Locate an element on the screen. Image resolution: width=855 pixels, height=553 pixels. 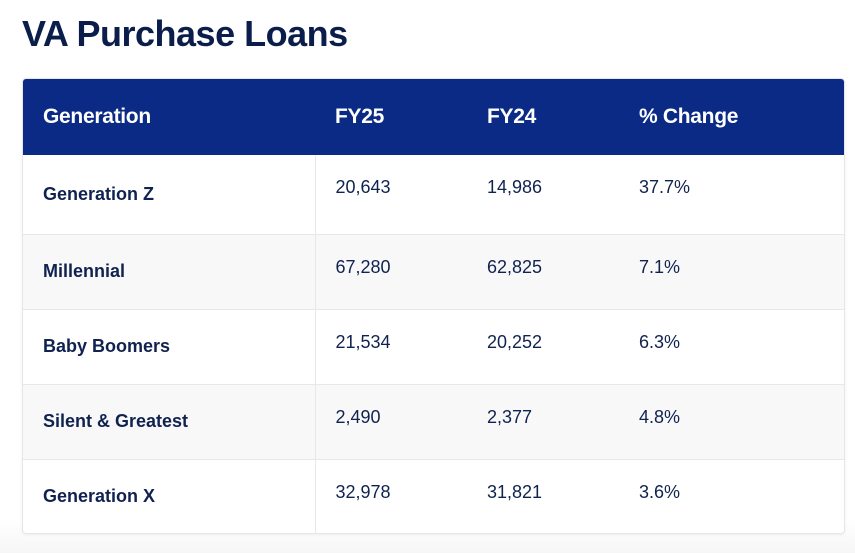
cell-fy25: 67,280 is located at coordinates (363, 266).